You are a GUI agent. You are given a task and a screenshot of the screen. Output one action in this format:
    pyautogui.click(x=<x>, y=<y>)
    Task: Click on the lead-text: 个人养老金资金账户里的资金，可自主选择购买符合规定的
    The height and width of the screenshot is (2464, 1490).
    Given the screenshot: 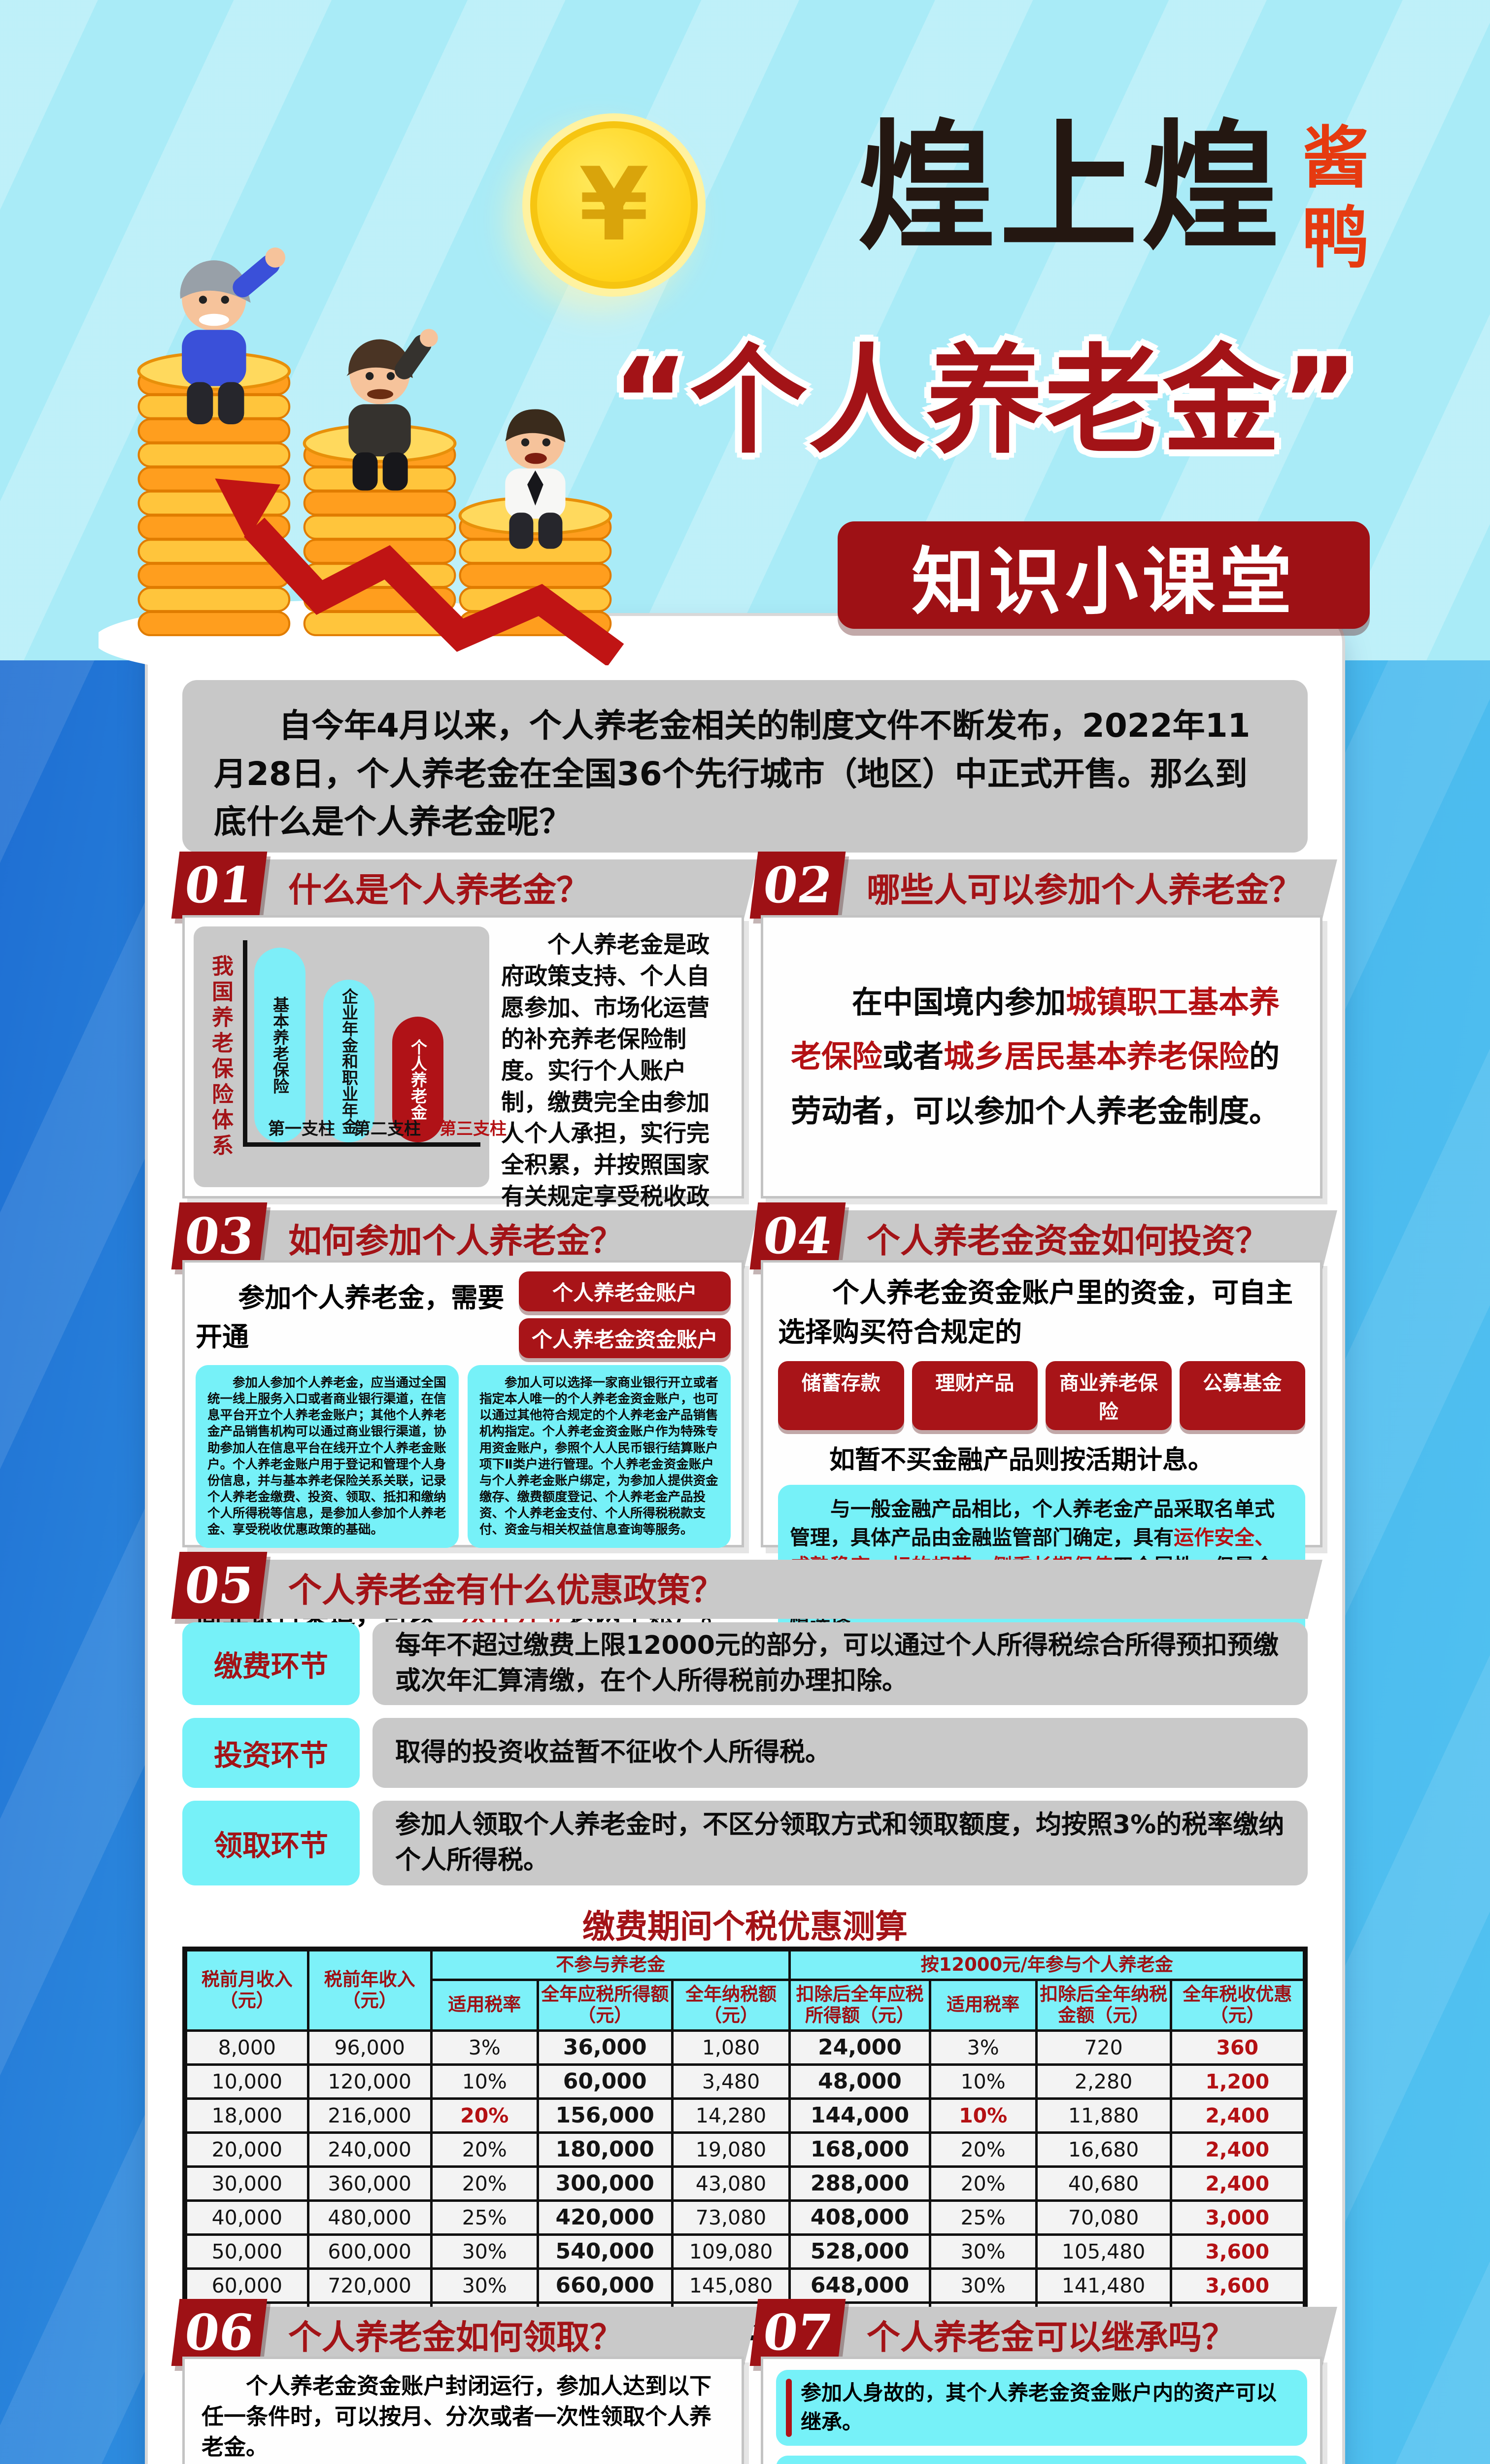 What is the action you would take?
    pyautogui.click(x=1035, y=1312)
    